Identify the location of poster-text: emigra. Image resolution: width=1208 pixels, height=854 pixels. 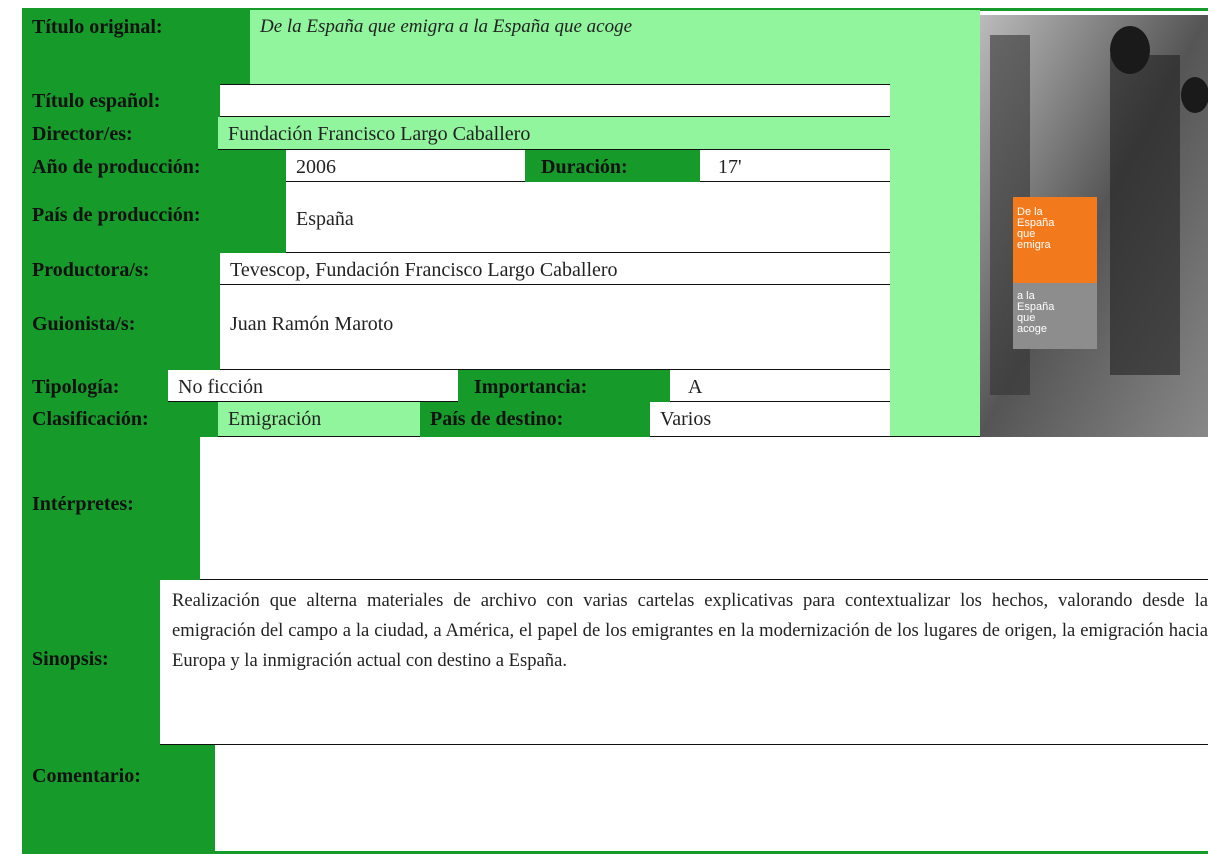
(1034, 245).